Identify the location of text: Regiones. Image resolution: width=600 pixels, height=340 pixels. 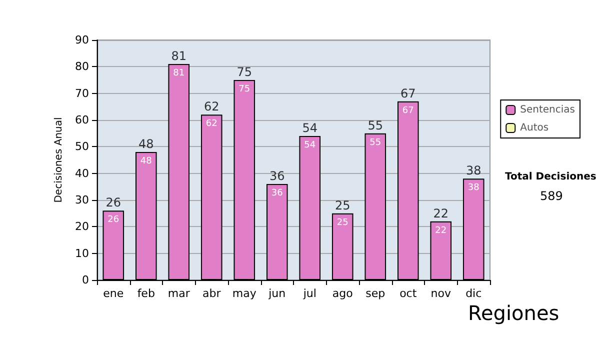
(514, 313).